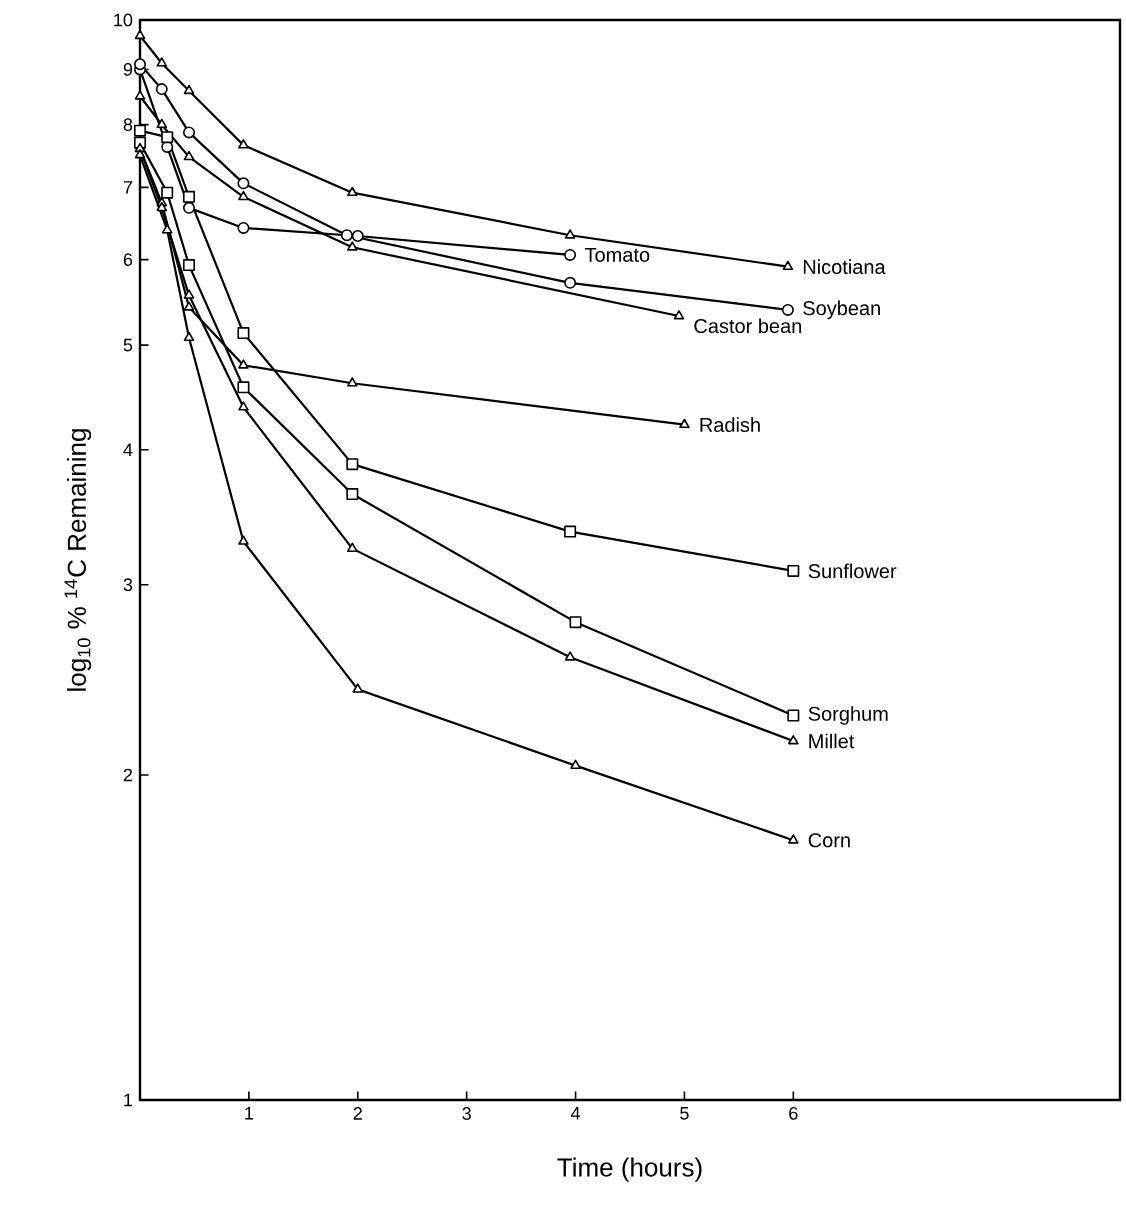  Describe the element at coordinates (684, 1113) in the screenshot. I see `x-tick-label: 5` at that location.